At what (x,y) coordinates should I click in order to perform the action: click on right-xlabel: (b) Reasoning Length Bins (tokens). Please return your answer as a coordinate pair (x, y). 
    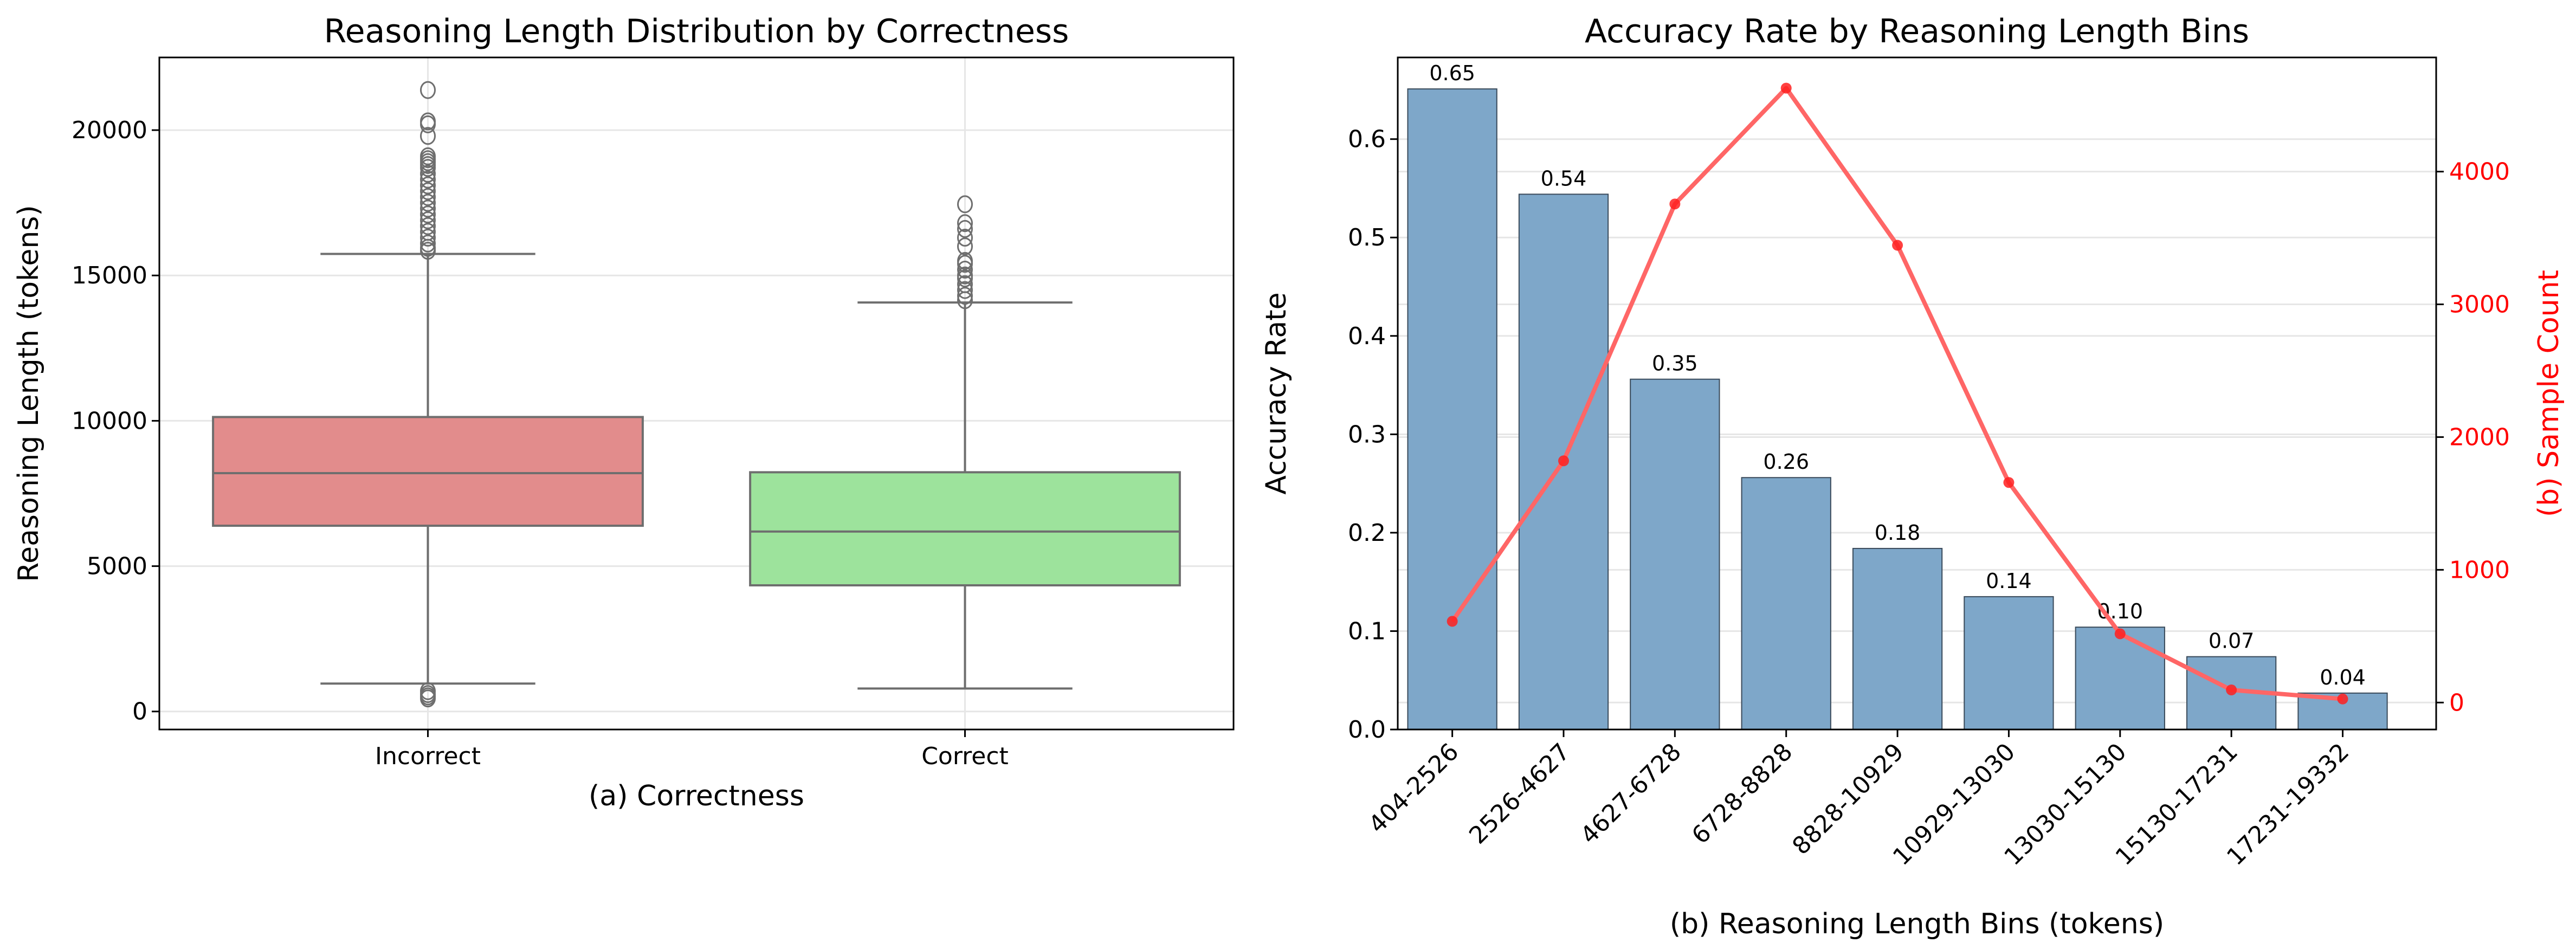
    Looking at the image, I should click on (1917, 924).